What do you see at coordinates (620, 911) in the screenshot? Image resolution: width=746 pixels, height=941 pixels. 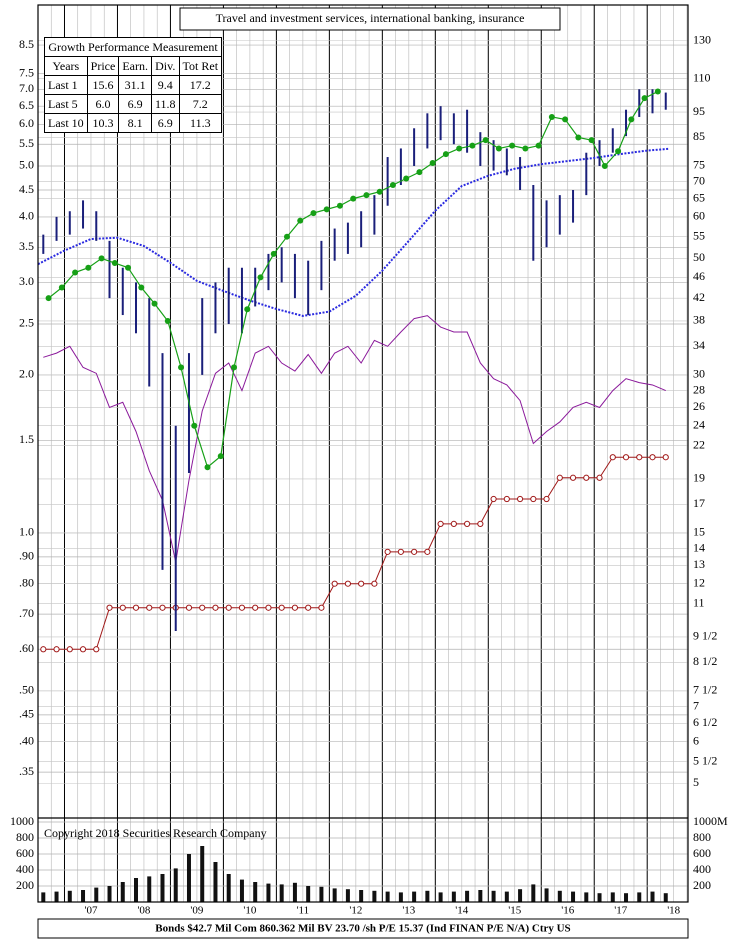 I see `x-tick-label: '17` at bounding box center [620, 911].